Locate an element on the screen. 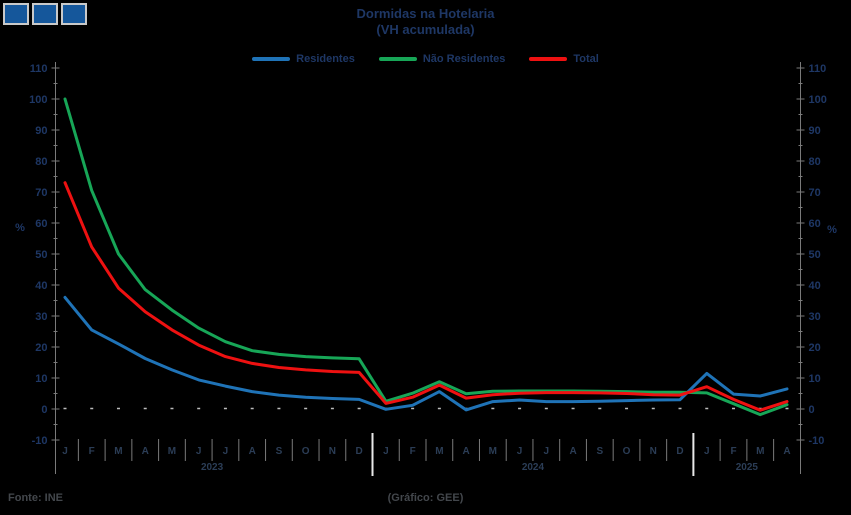  y-axis-label-left: 110 is located at coordinates (39, 69).